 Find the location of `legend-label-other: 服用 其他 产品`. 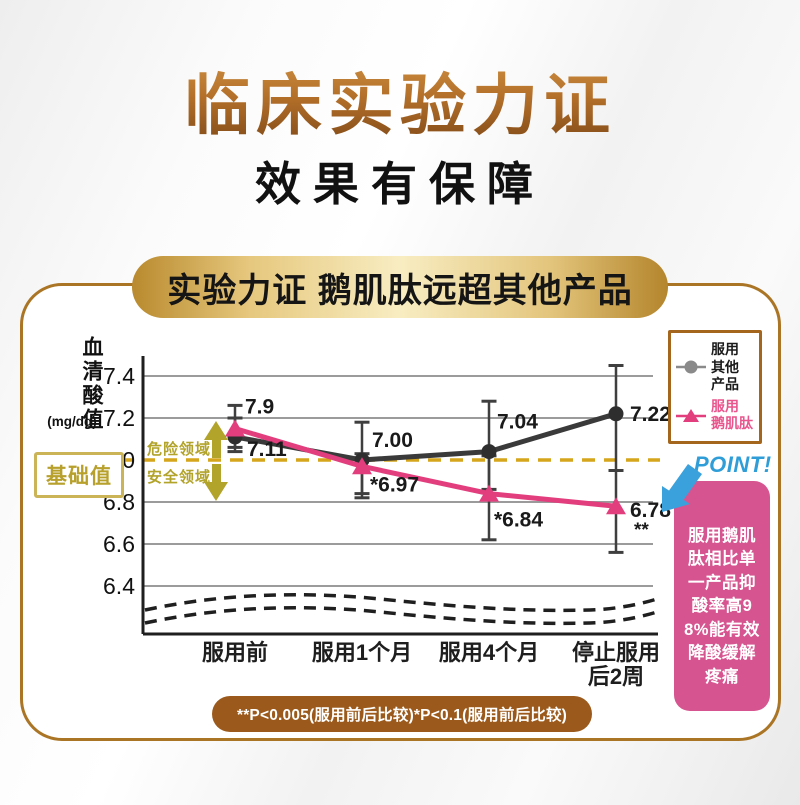

legend-label-other: 服用 其他 产品 is located at coordinates (725, 367).